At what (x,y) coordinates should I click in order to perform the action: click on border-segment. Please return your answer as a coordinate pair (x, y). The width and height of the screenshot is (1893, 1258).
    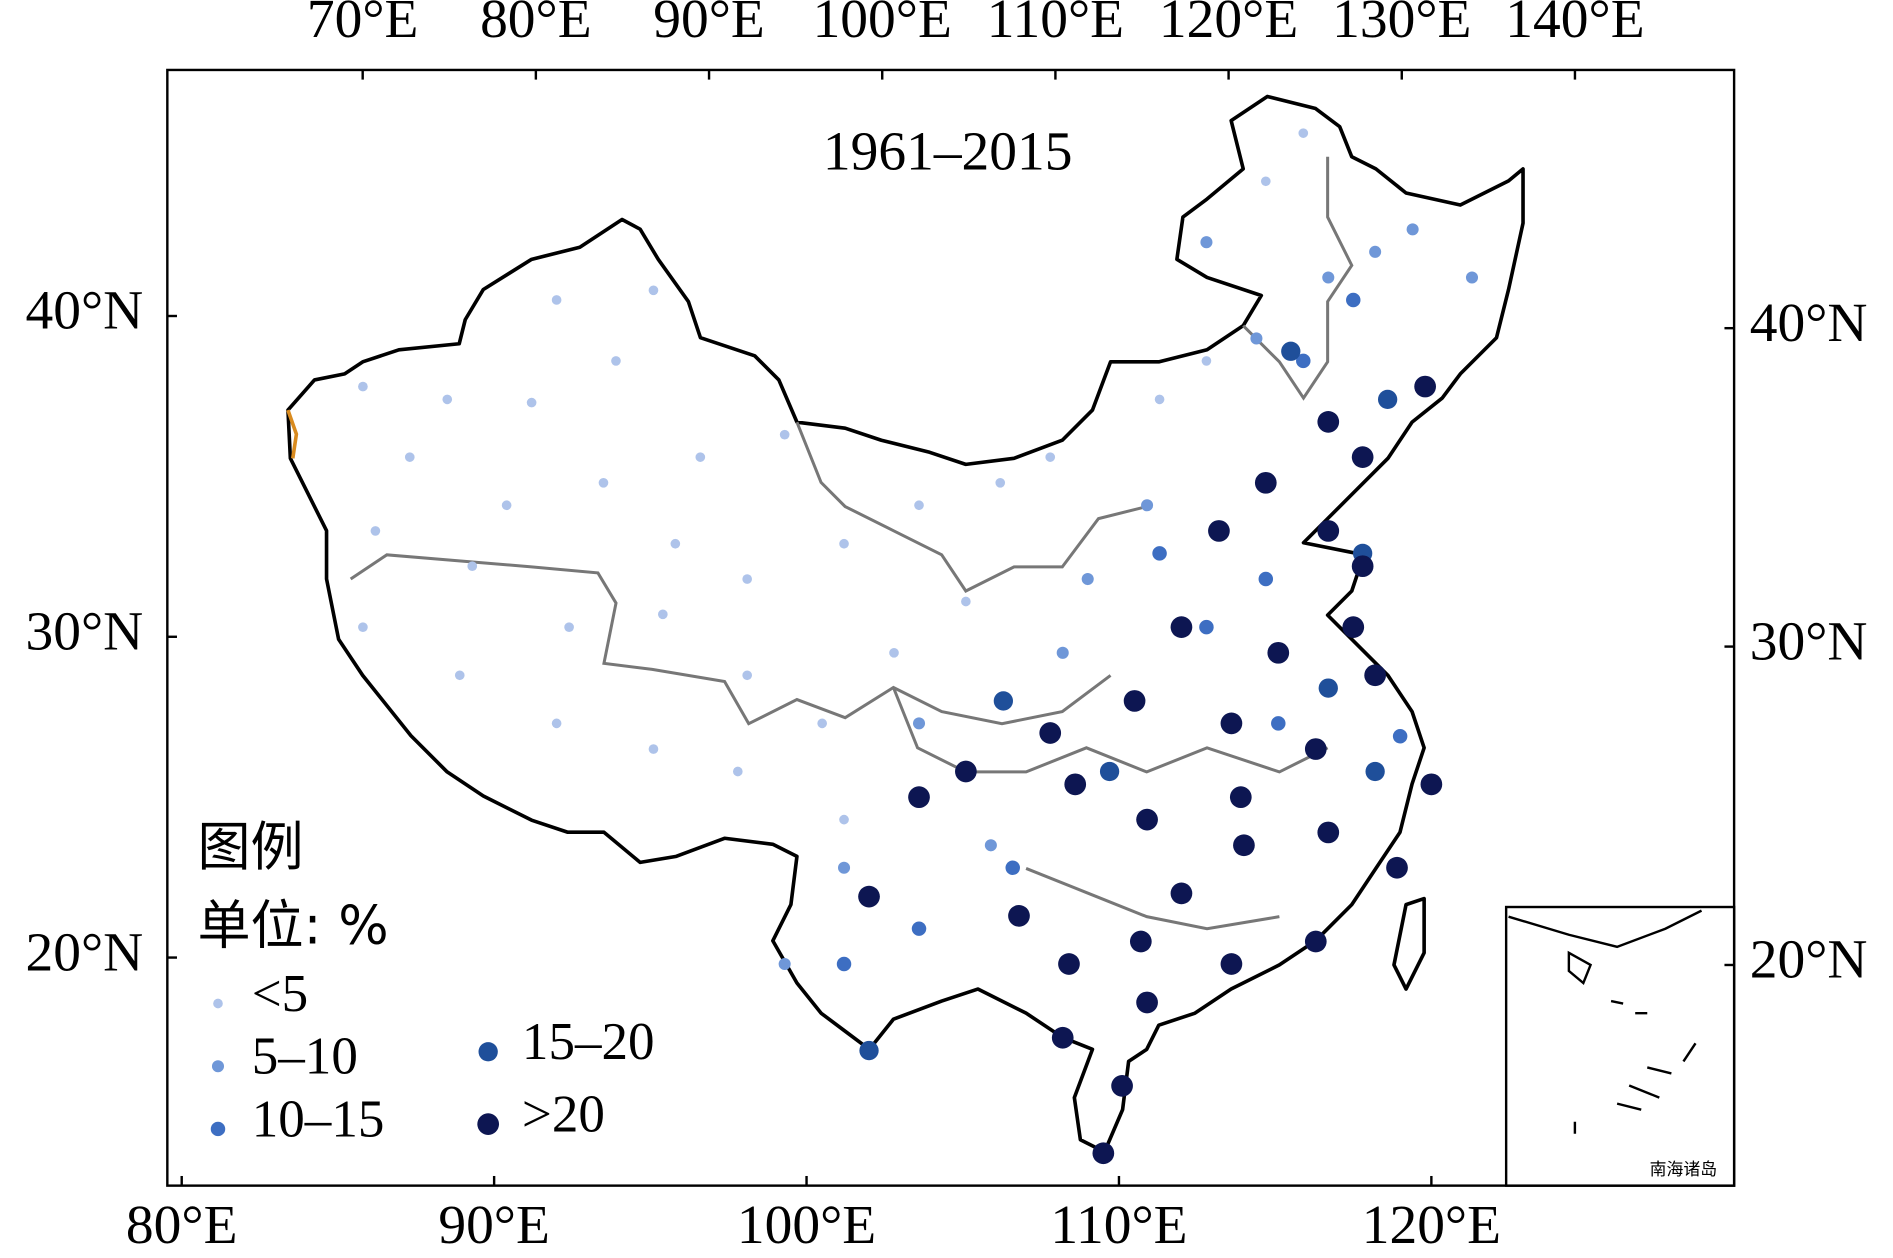
    Looking at the image, I should click on (292, 434).